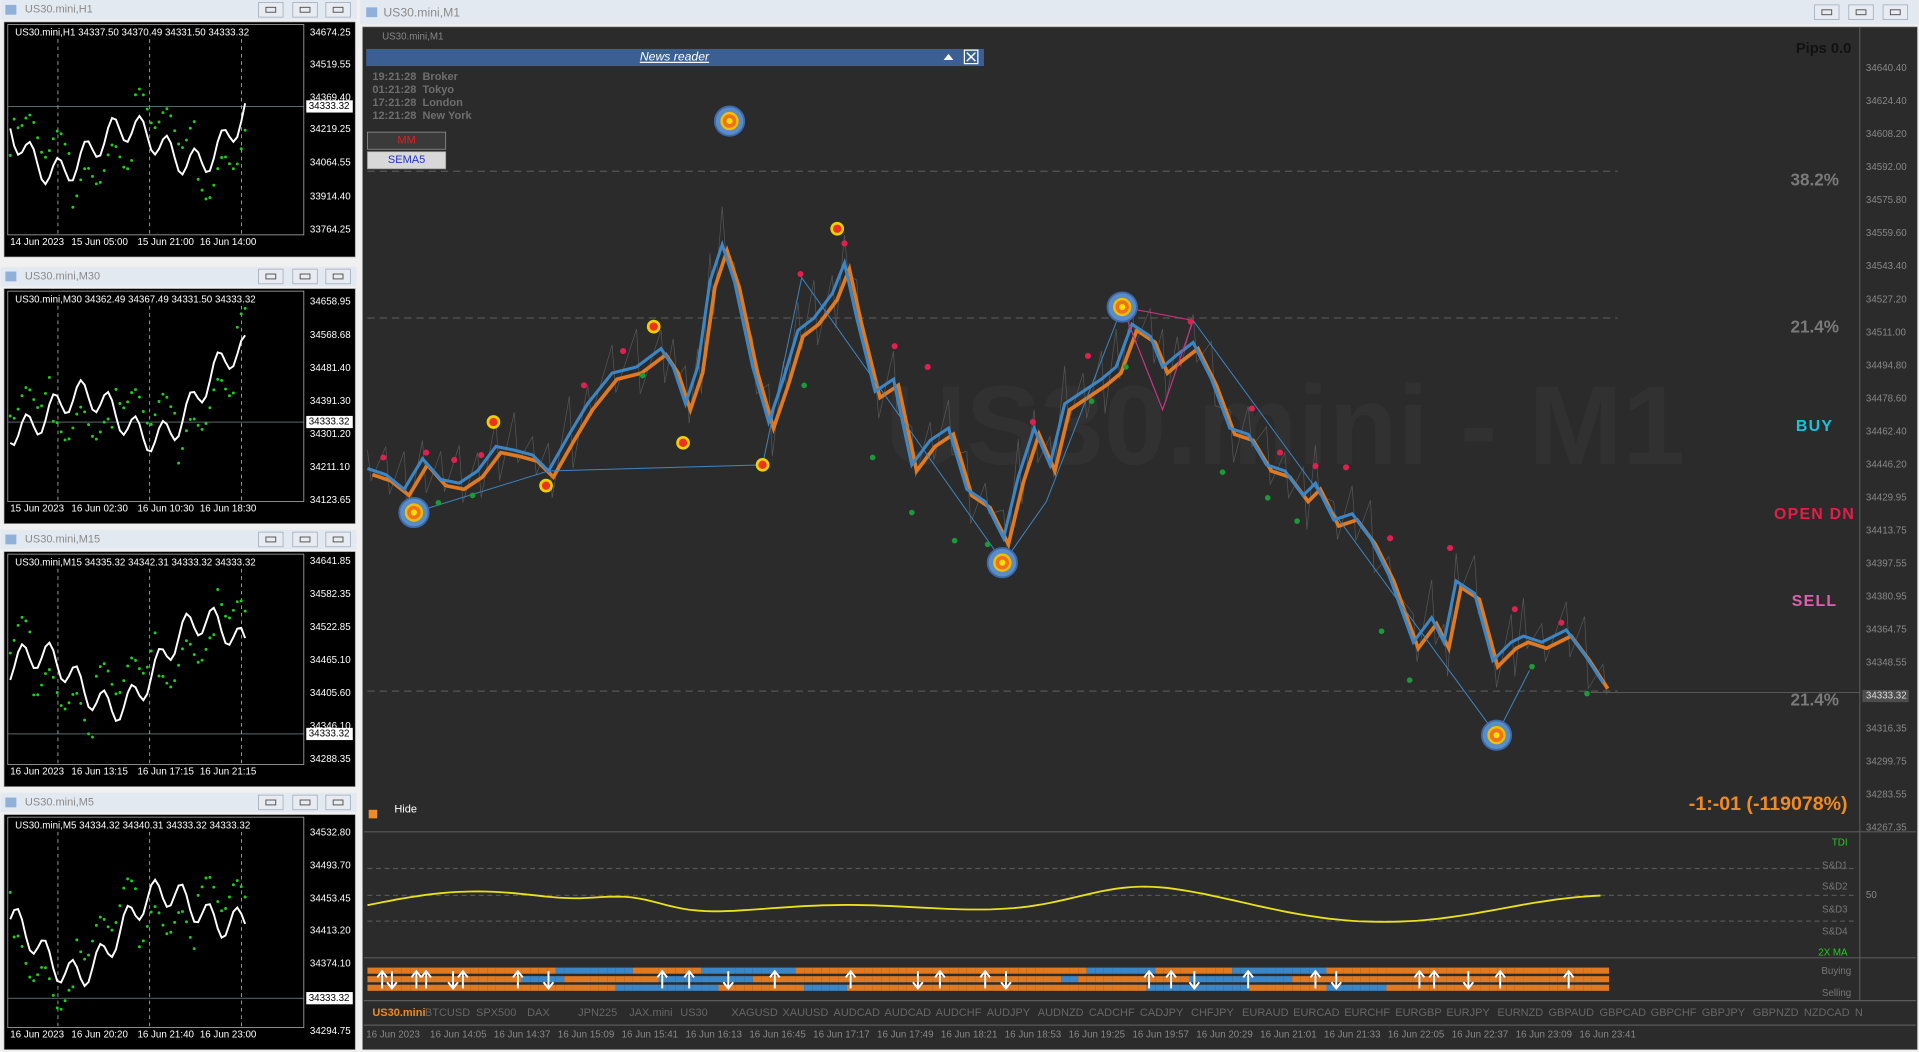  What do you see at coordinates (597, 1013) in the screenshot?
I see `symbol-button: JPN225` at bounding box center [597, 1013].